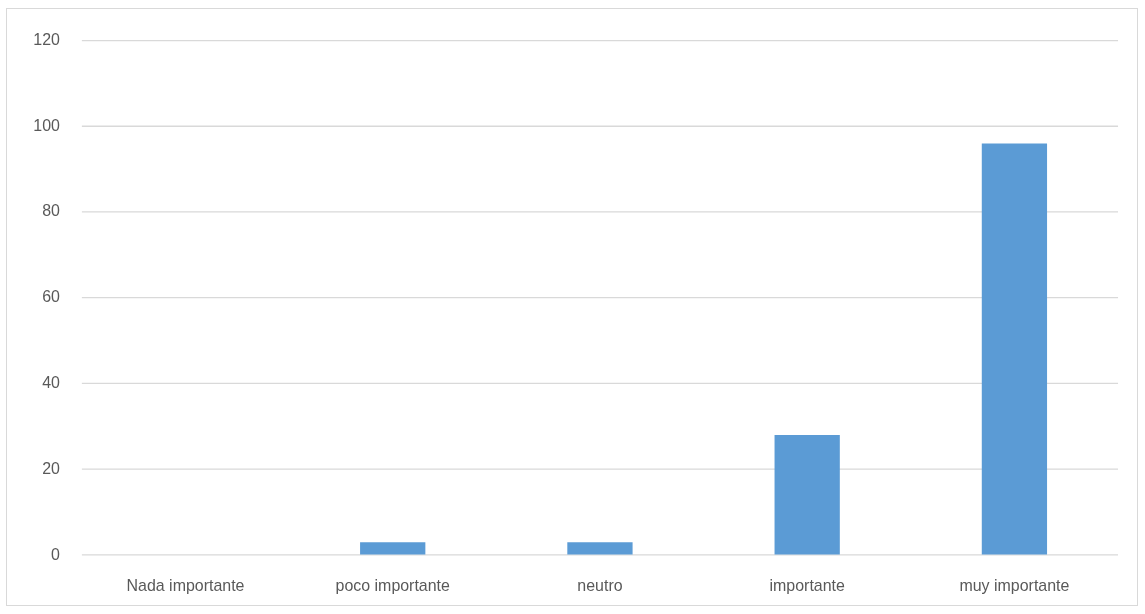 The width and height of the screenshot is (1145, 614). I want to click on y-tick-label: 0, so click(56, 554).